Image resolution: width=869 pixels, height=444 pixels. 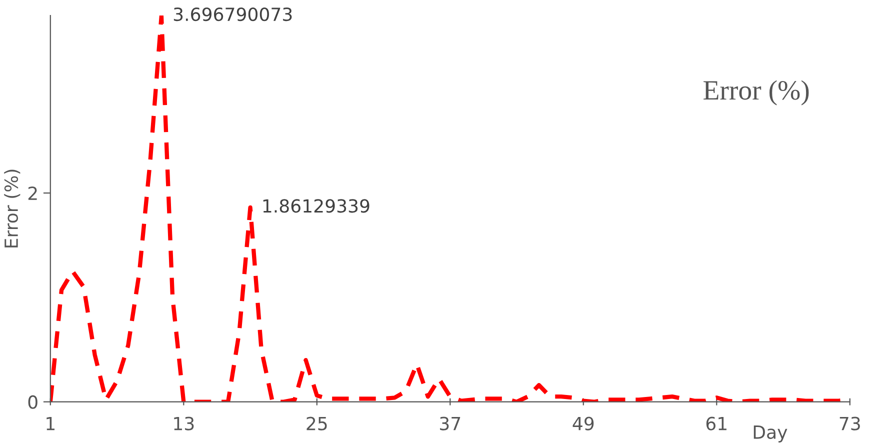 I want to click on x-tick-label: 61, so click(x=716, y=423).